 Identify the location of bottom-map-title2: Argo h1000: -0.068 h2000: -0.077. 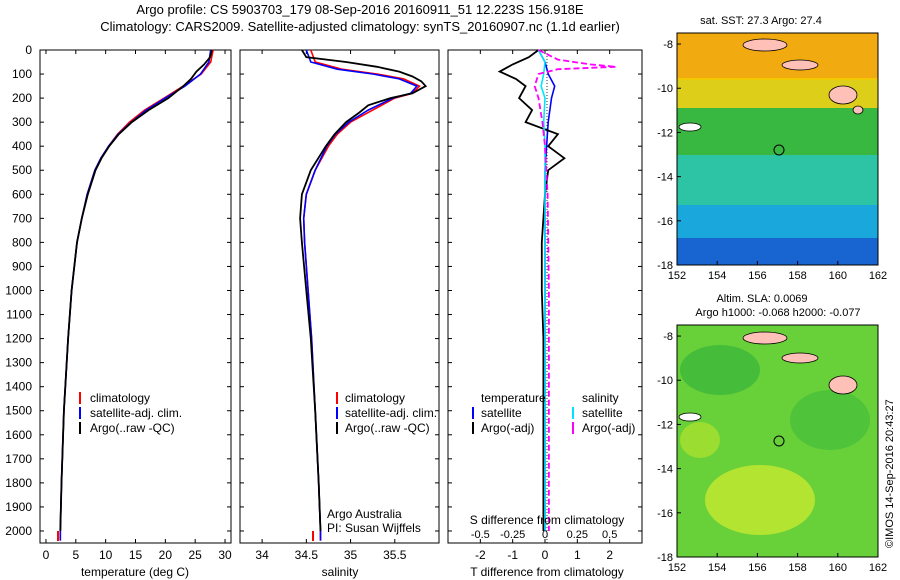
(777, 313).